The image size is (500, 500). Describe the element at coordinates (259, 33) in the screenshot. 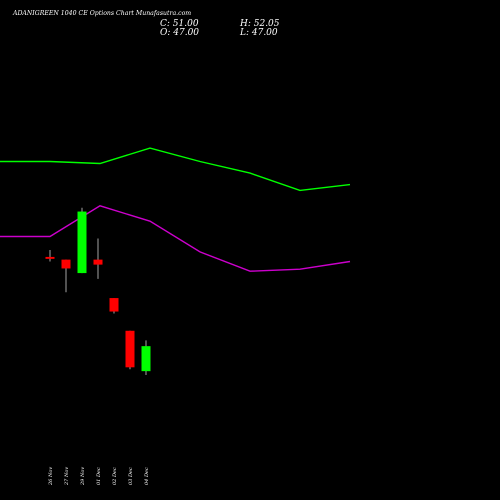

I see `low-value: L: 47.00` at that location.